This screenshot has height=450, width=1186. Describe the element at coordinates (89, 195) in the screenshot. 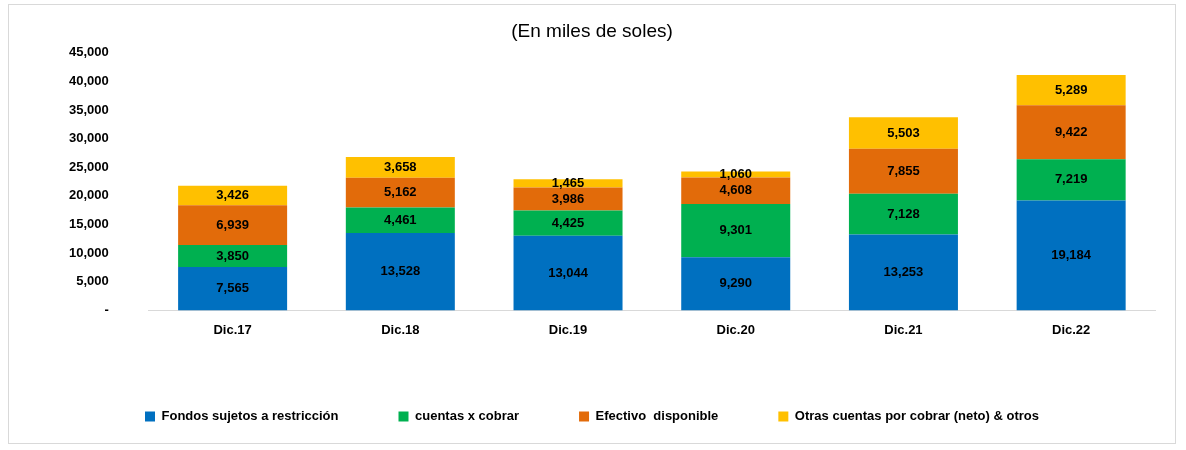

I see `y-tick-label: 20,000` at that location.